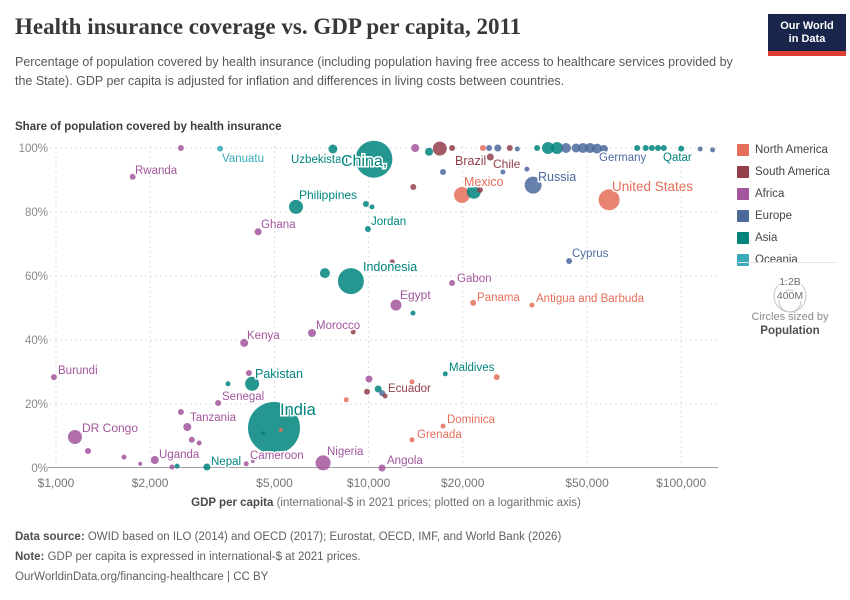 The image size is (850, 600). I want to click on point-nepal, so click(207, 467).